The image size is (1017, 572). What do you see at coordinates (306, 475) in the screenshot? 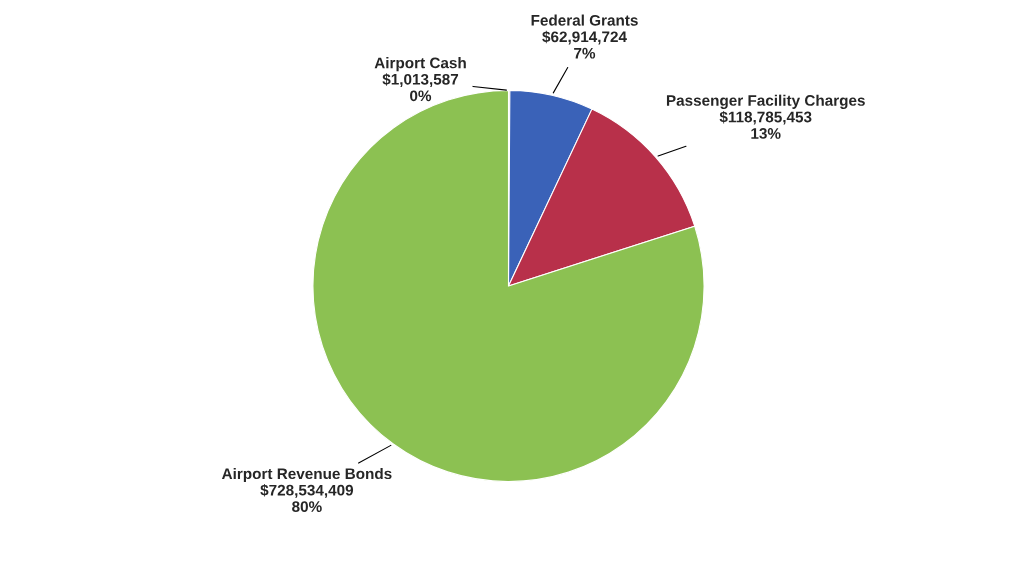
I see `slice-label: Airport Revenue Bonds` at bounding box center [306, 475].